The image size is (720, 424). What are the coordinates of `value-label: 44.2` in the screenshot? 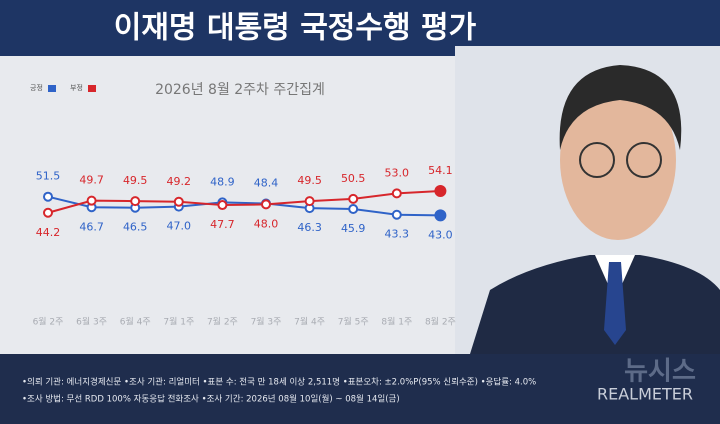 It's located at (48, 232).